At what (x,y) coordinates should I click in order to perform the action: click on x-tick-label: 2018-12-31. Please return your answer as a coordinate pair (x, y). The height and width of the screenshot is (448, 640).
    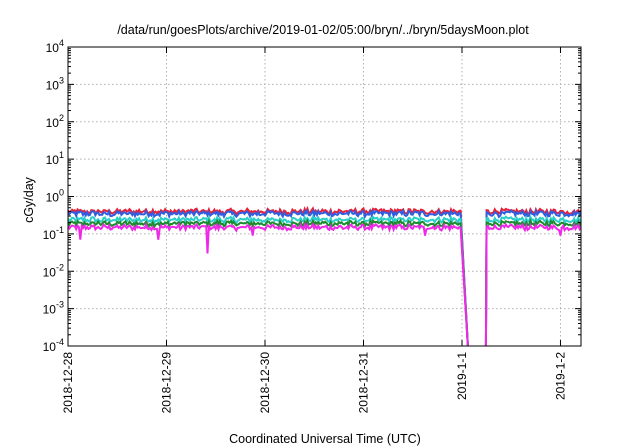
    Looking at the image, I should click on (363, 383).